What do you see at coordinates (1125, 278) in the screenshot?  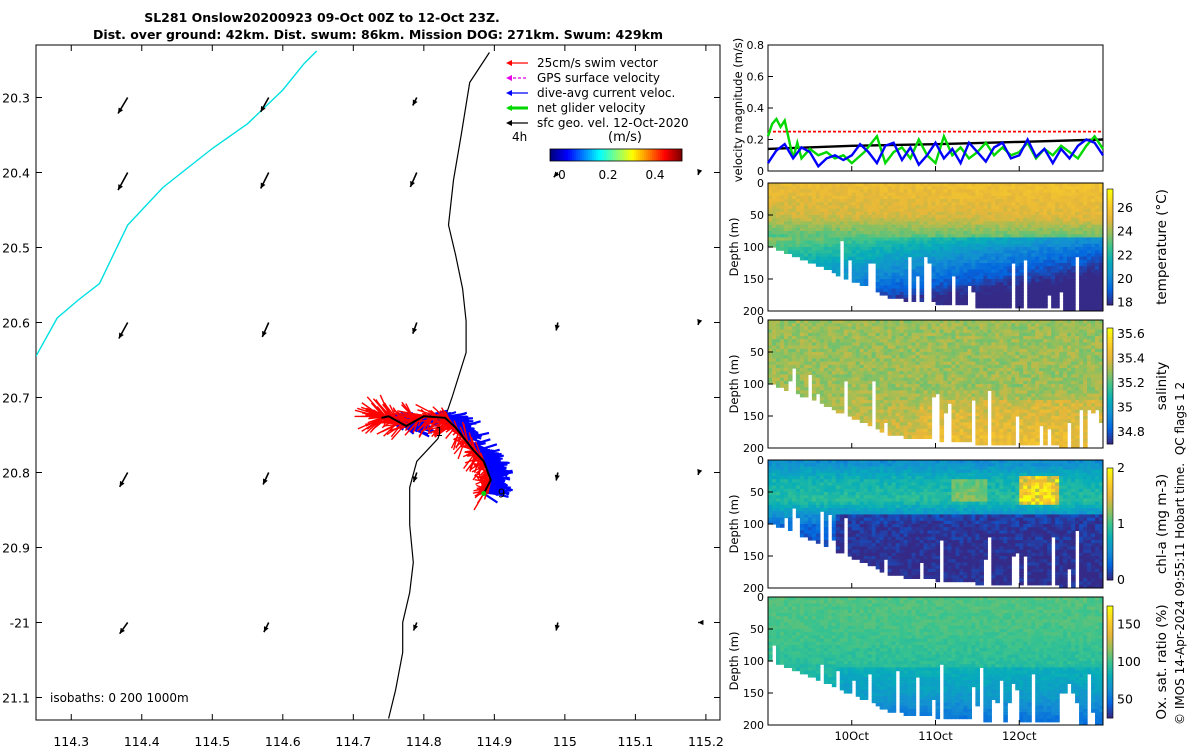 I see `colorbar-tick-label: 20` at bounding box center [1125, 278].